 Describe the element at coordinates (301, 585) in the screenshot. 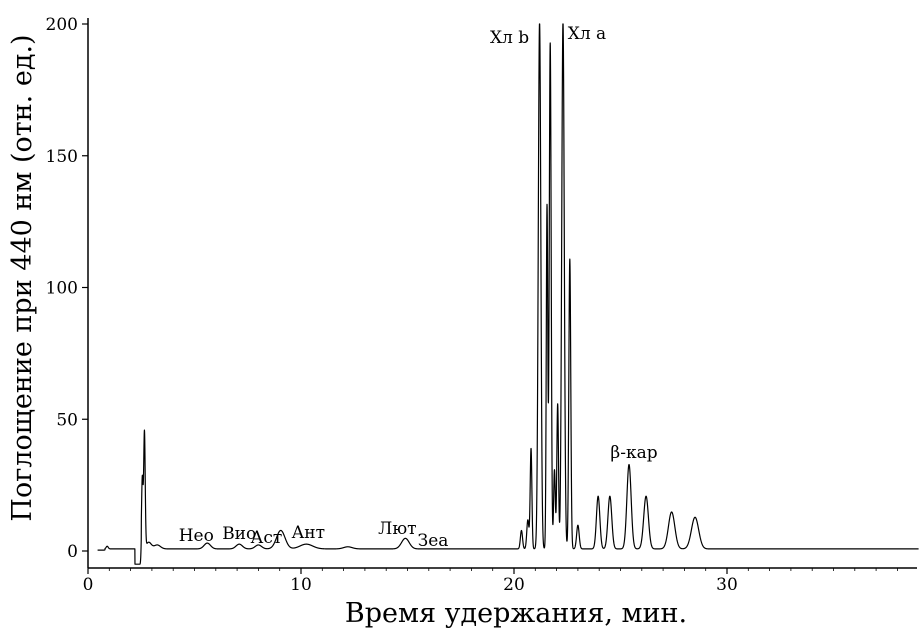

I see `x-tick-label: 10` at that location.